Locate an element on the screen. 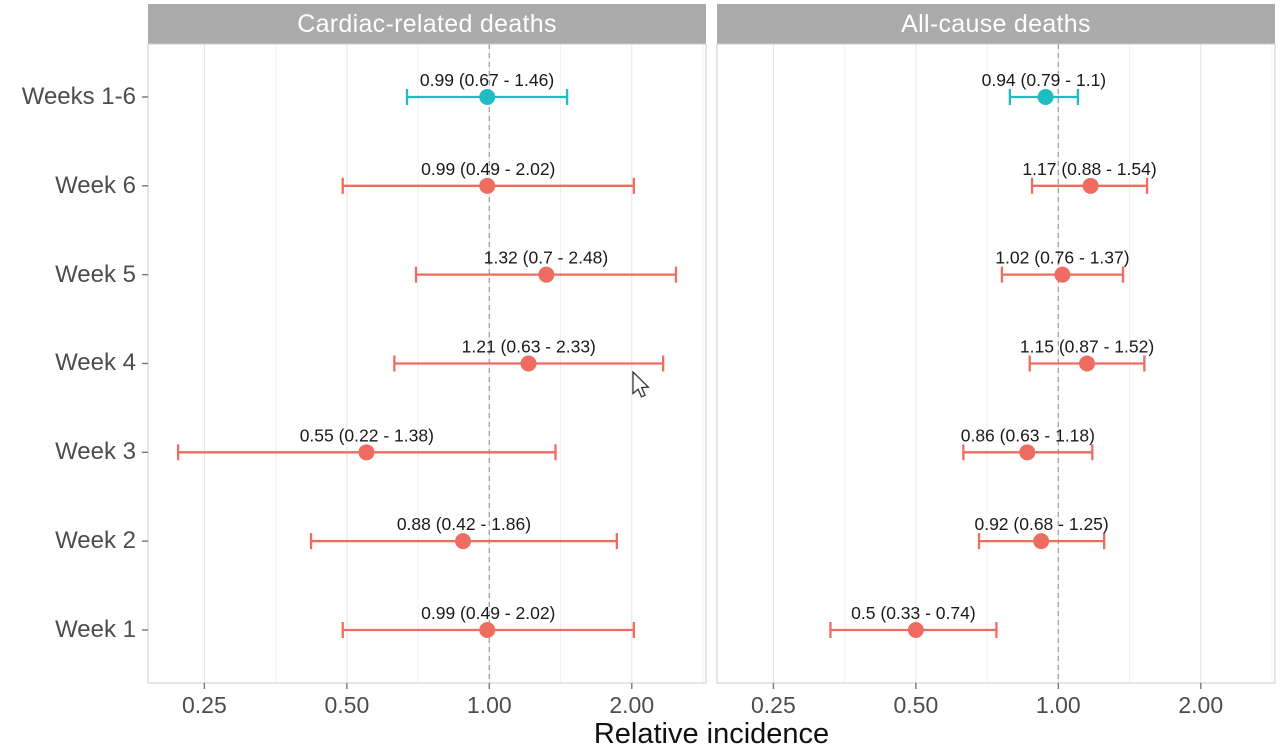 Image resolution: width=1280 pixels, height=754 pixels. estimate-label: 1.17 (0.88 - 1.54) is located at coordinates (1089, 169).